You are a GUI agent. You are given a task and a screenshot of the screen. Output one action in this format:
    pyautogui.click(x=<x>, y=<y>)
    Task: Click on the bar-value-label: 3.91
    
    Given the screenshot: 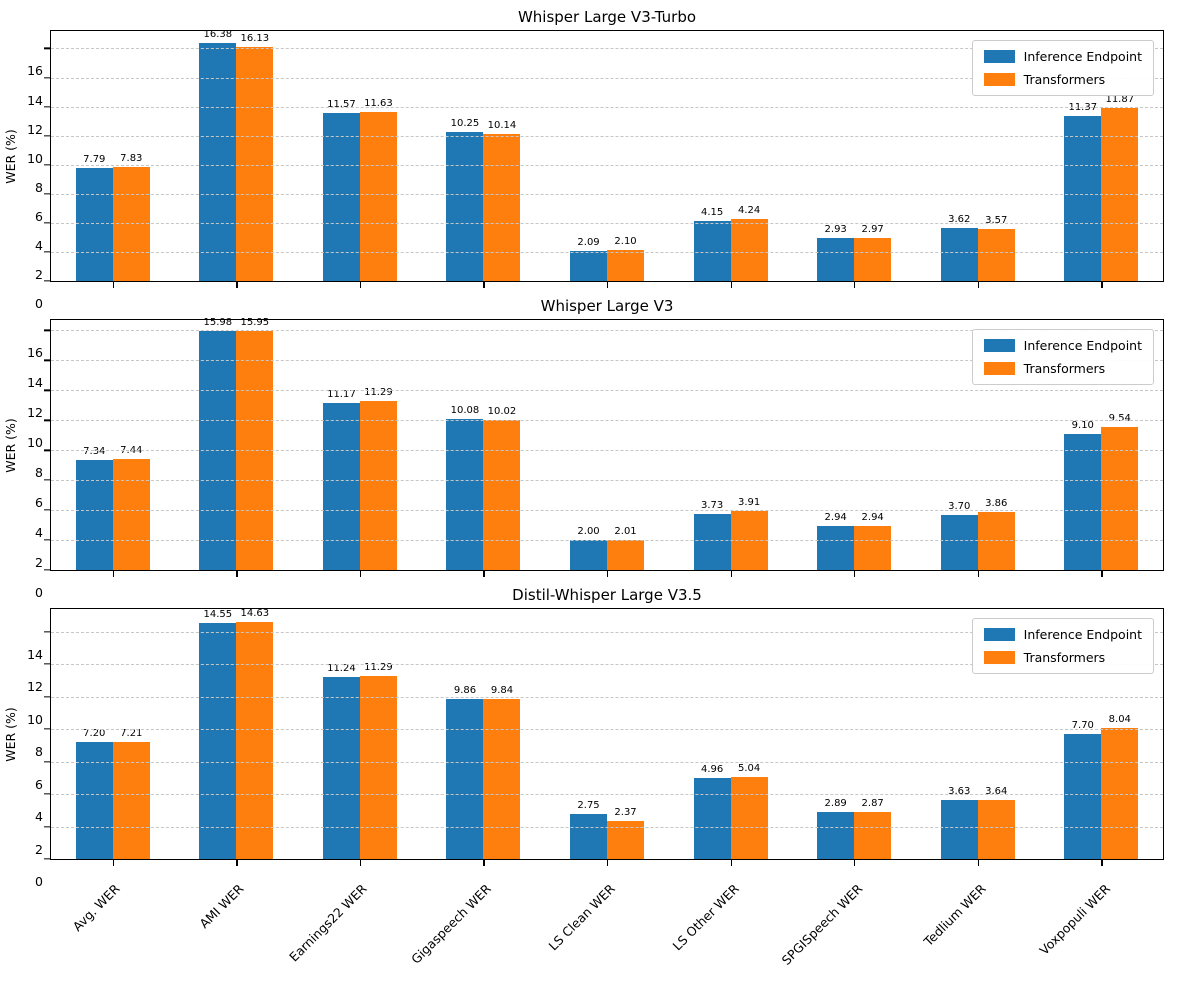 What is the action you would take?
    pyautogui.click(x=749, y=503)
    